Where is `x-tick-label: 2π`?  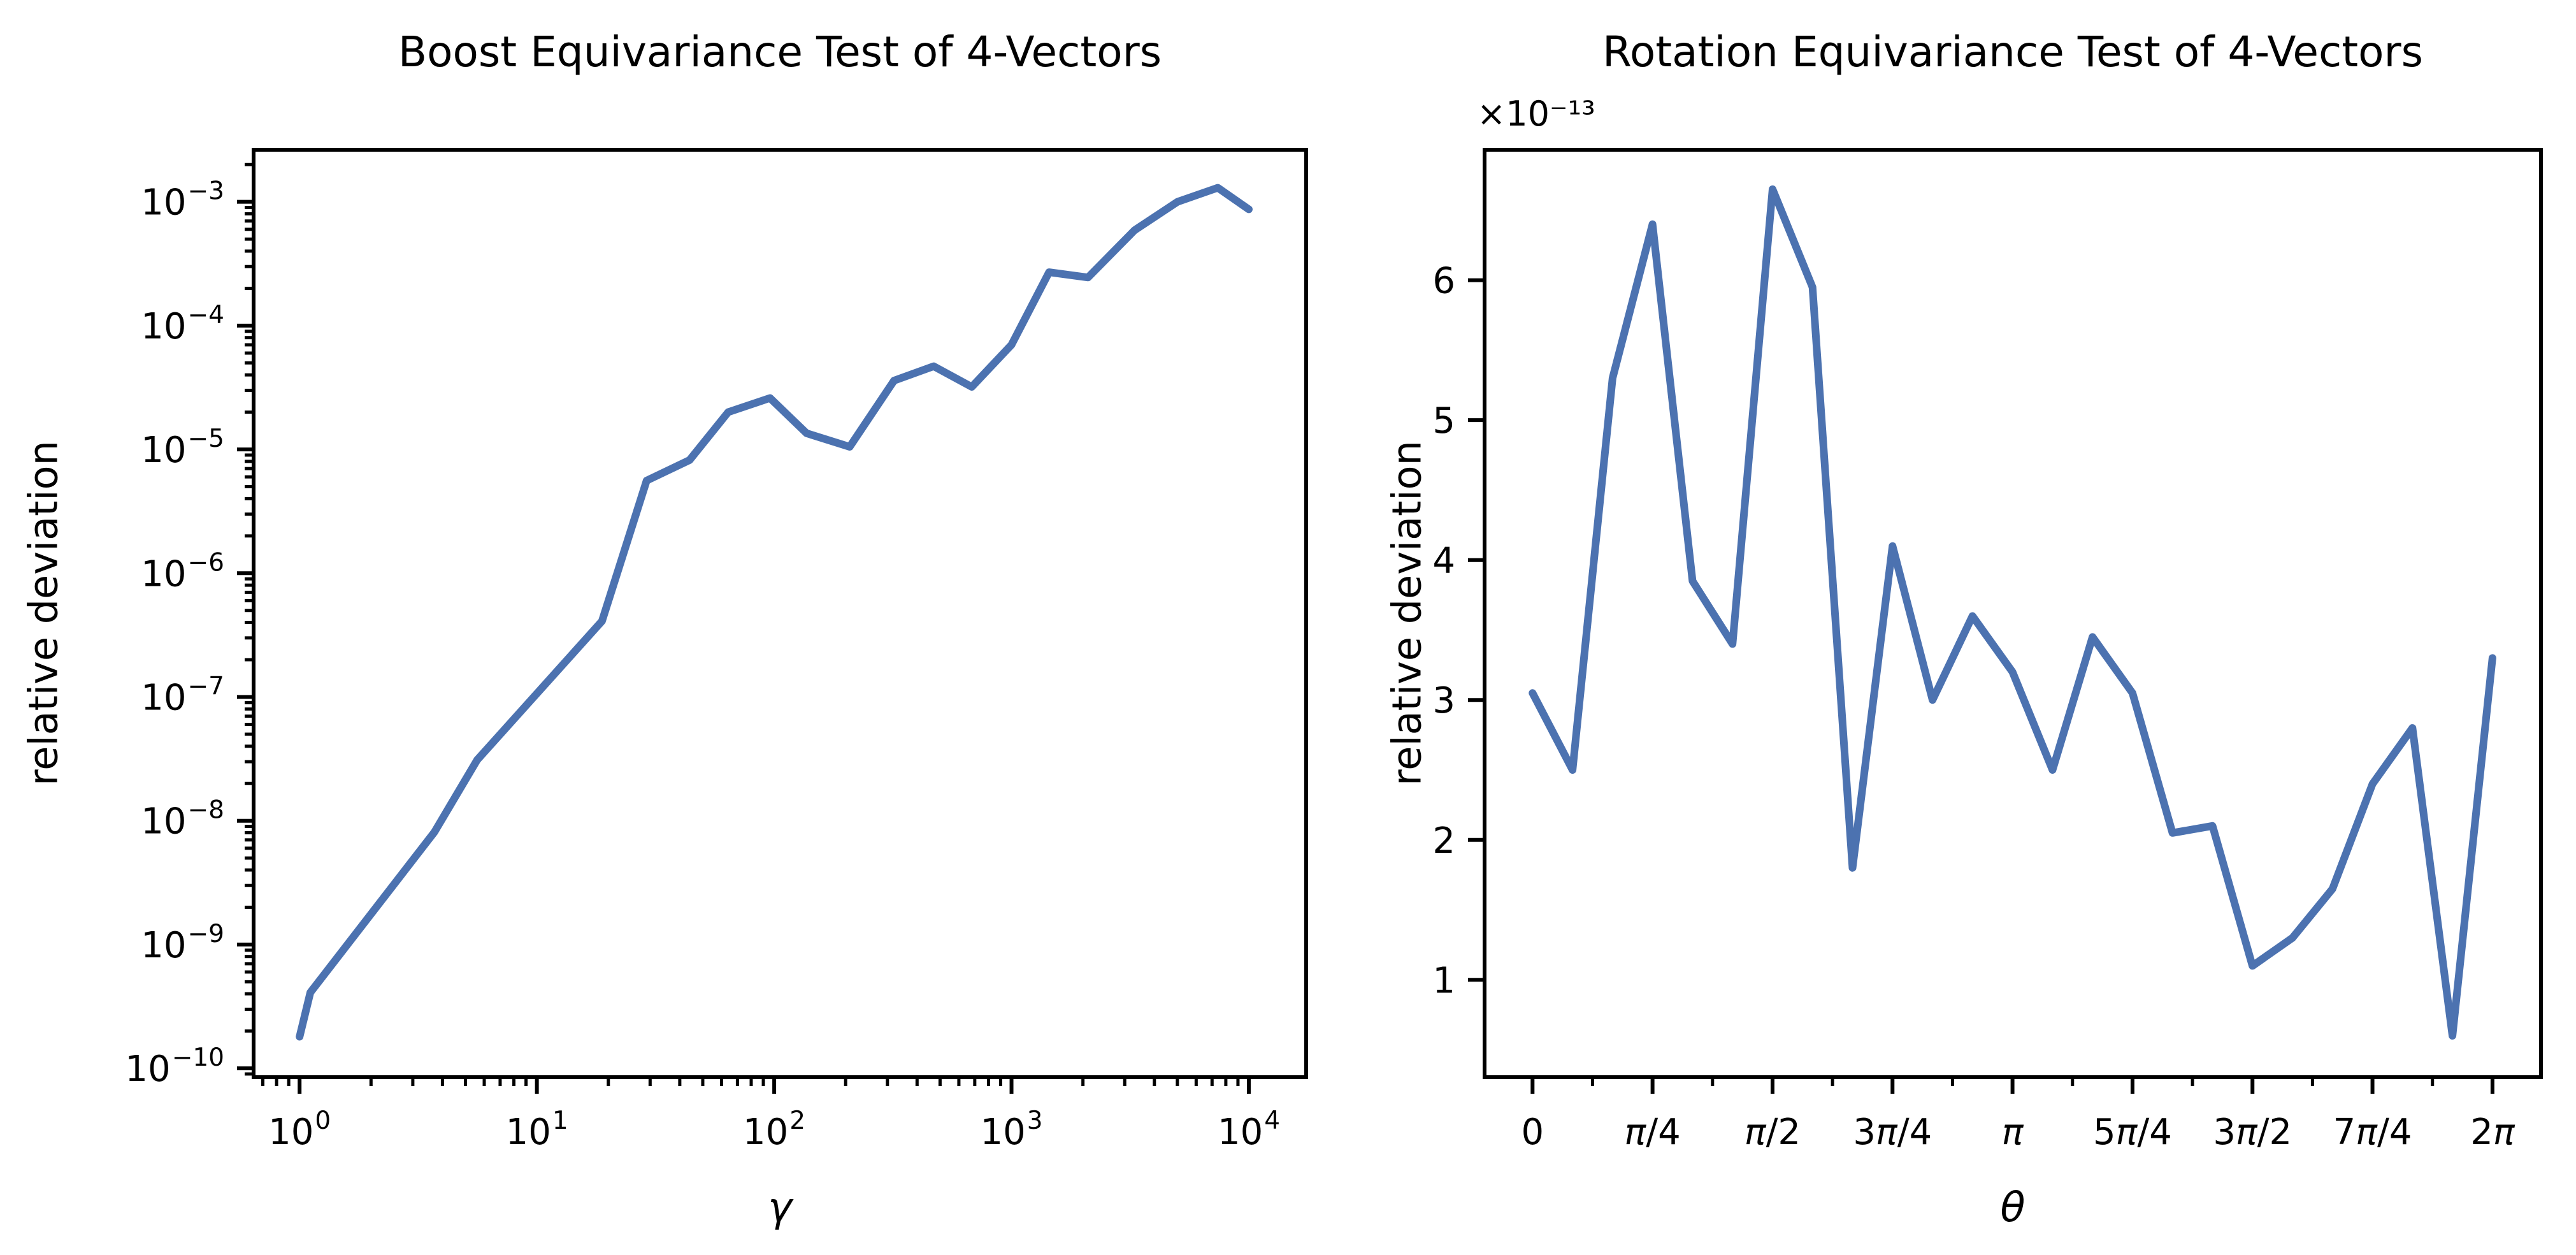 x-tick-label: 2π is located at coordinates (2492, 1132).